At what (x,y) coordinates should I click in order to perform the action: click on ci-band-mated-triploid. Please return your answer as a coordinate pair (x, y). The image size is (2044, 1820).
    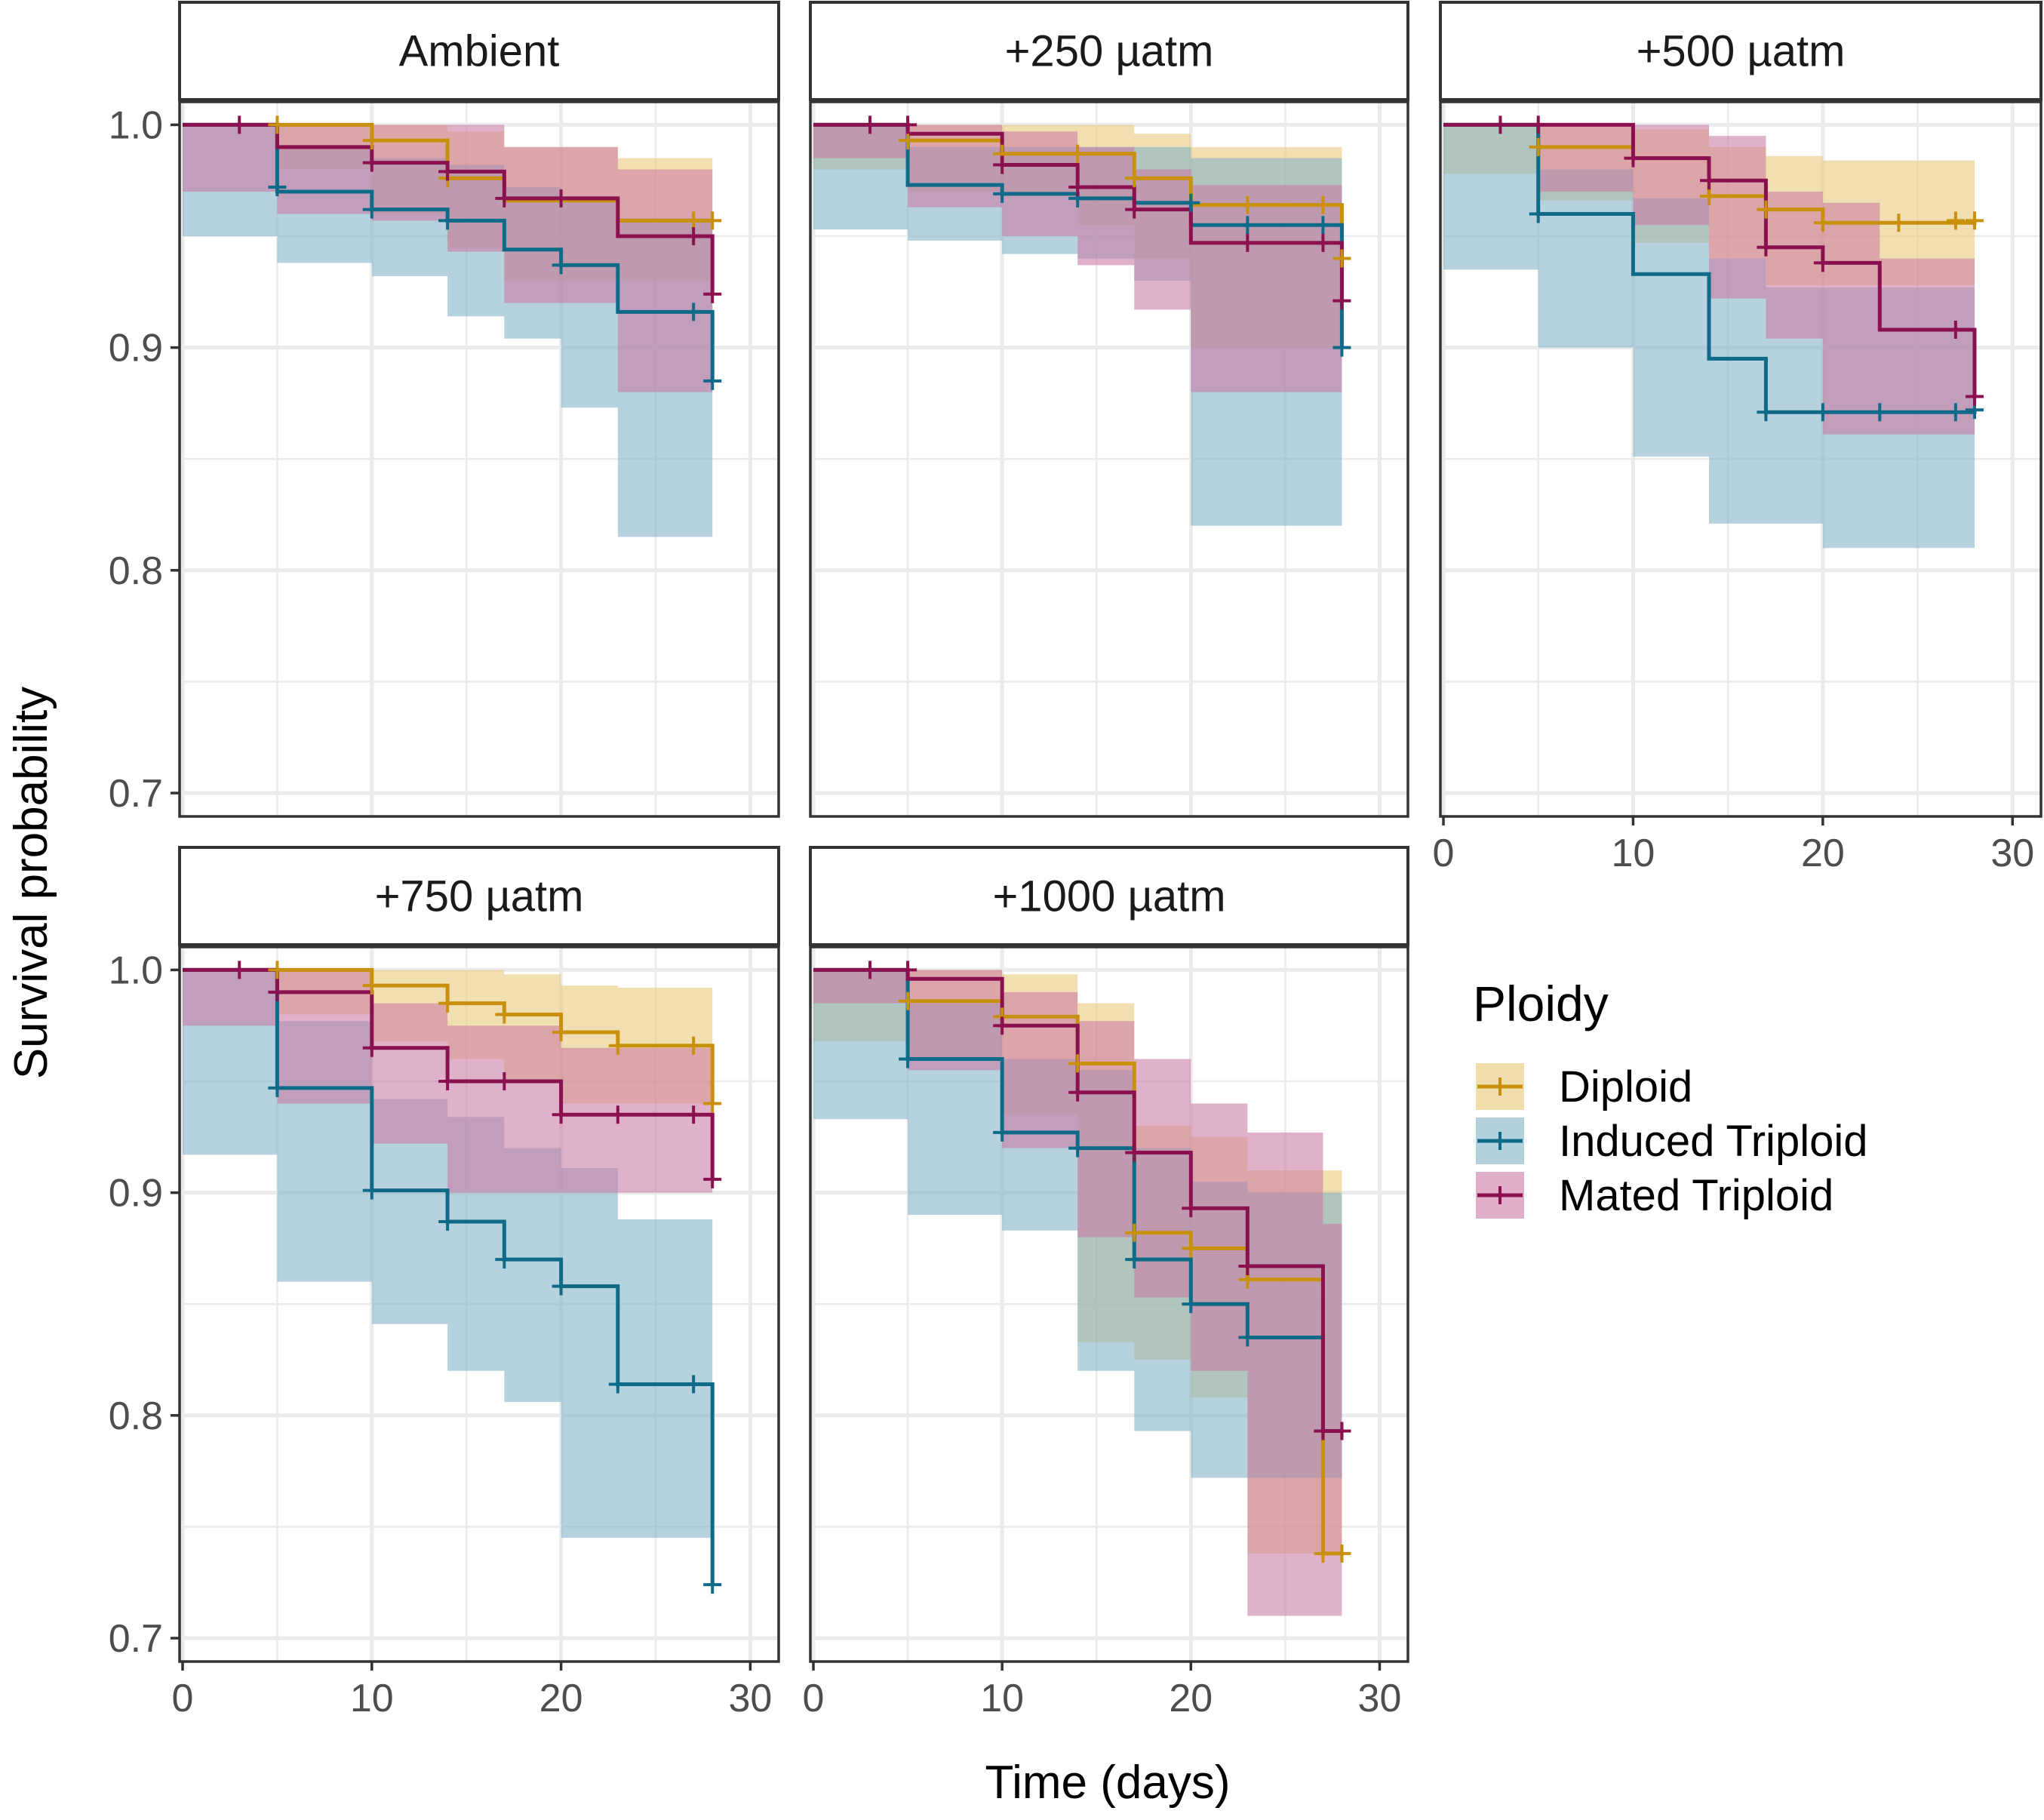
    Looking at the image, I should click on (1077, 258).